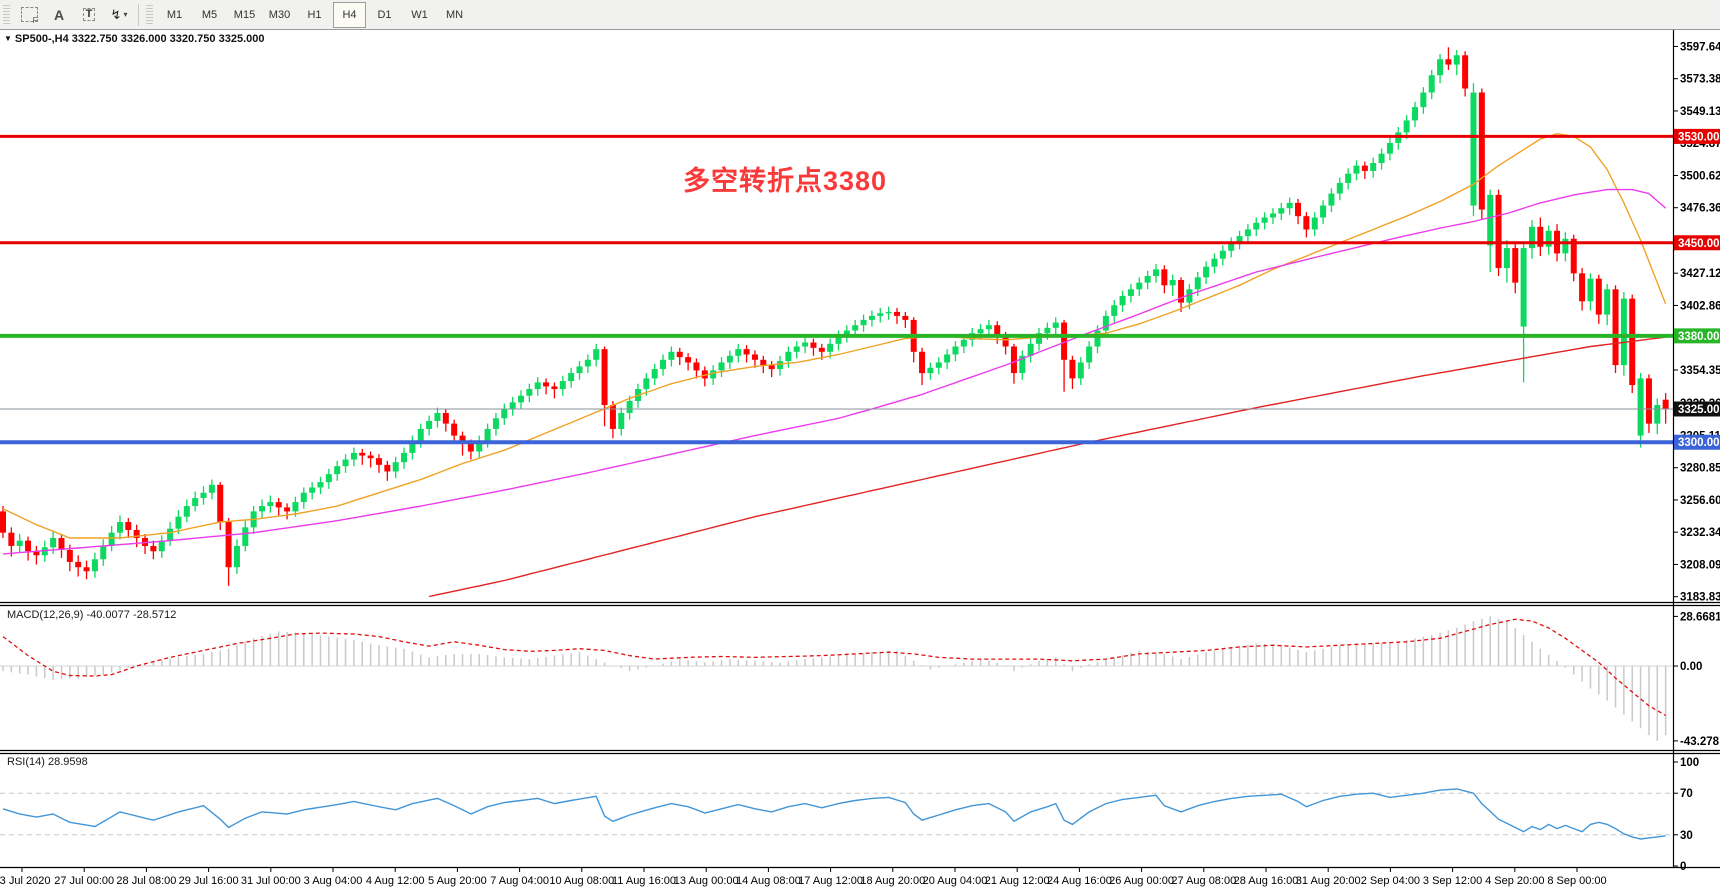 The image size is (1720, 893). I want to click on time-axis-label: 3 Sep 12:00, so click(1452, 881).